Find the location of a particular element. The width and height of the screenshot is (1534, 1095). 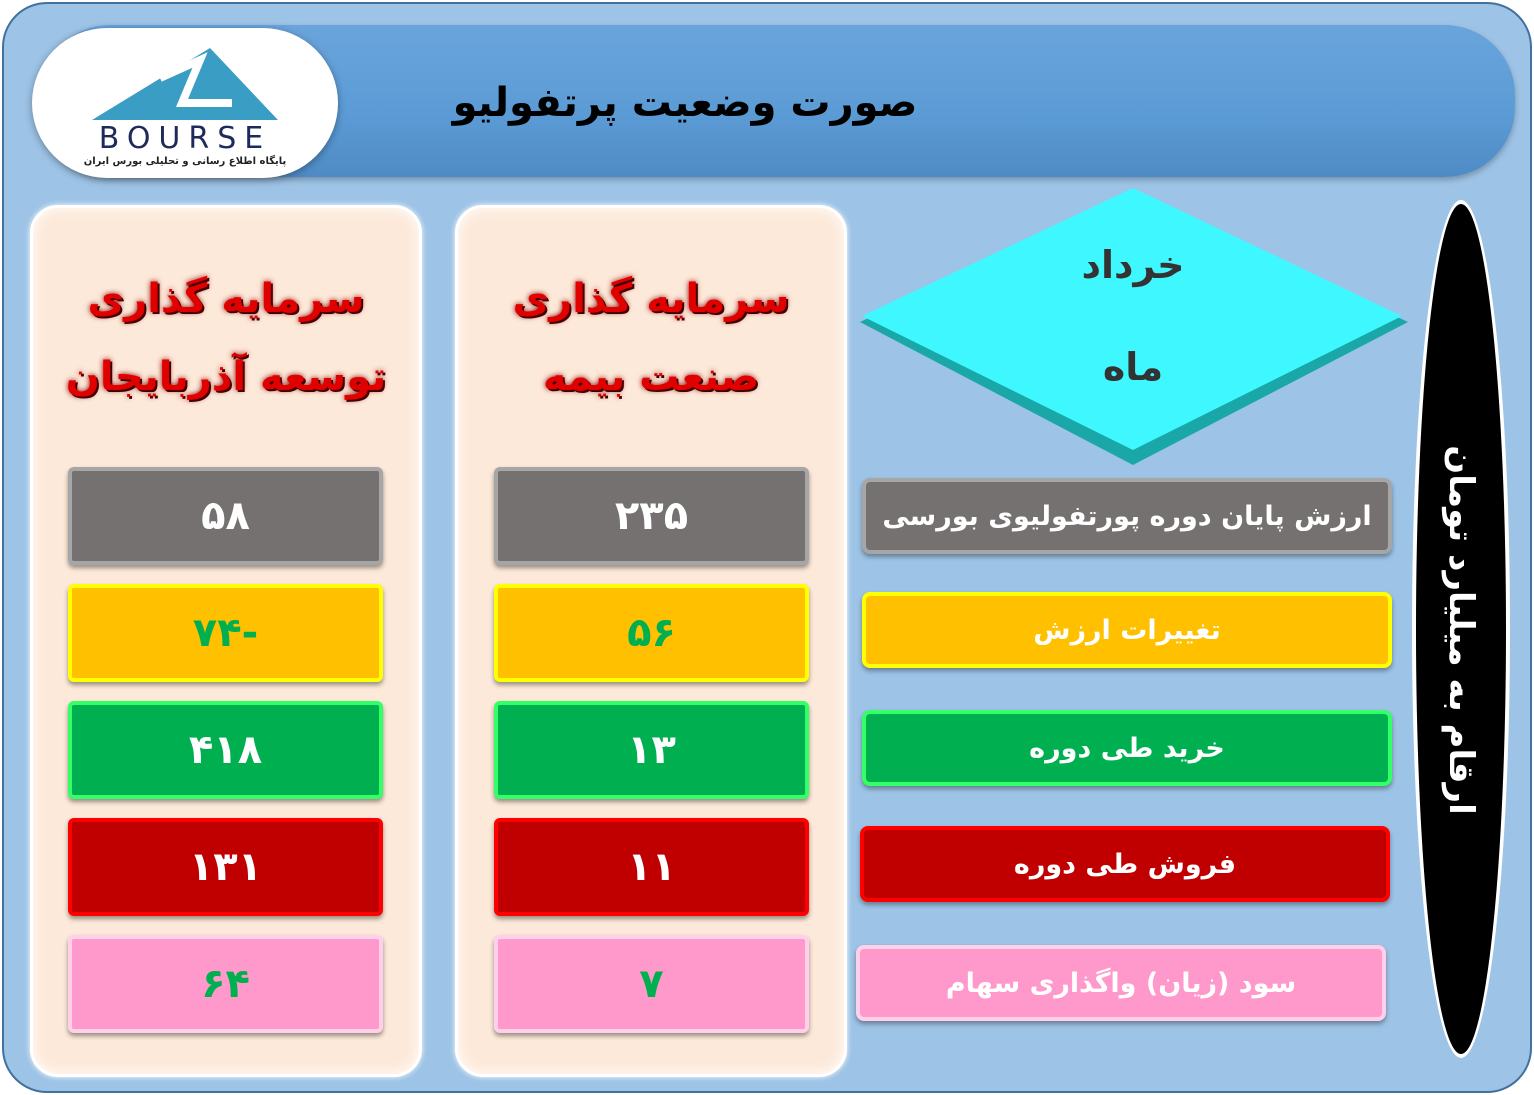

value-cell: ۷ is located at coordinates (651, 984).